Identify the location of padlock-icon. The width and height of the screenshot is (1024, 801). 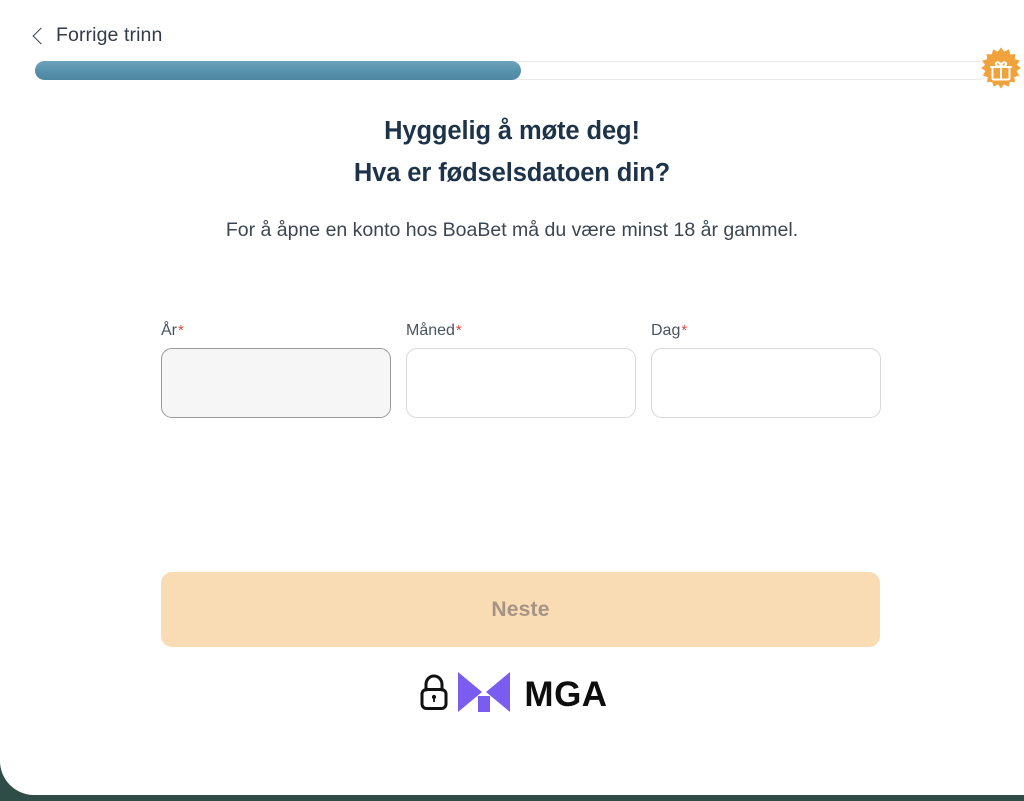
(434, 694).